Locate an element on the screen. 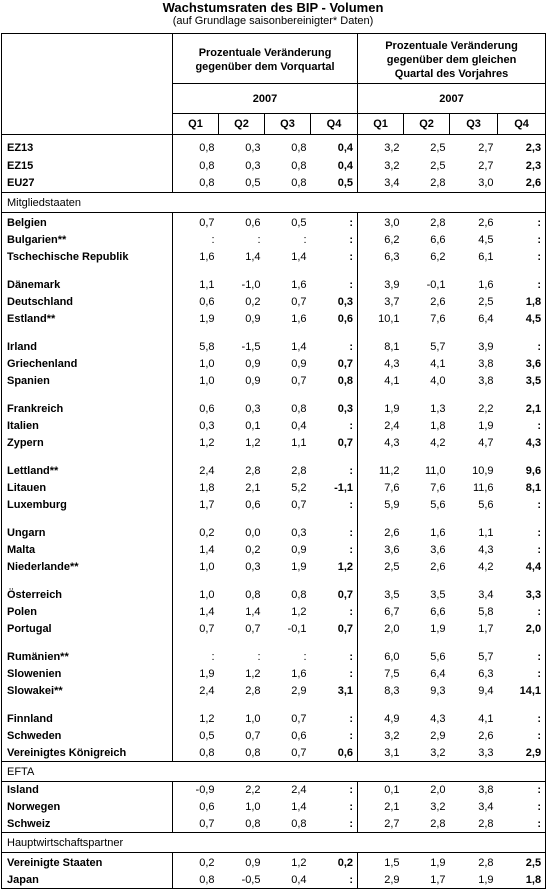 The image size is (546, 891). cell-value: 1,7 is located at coordinates (207, 505).